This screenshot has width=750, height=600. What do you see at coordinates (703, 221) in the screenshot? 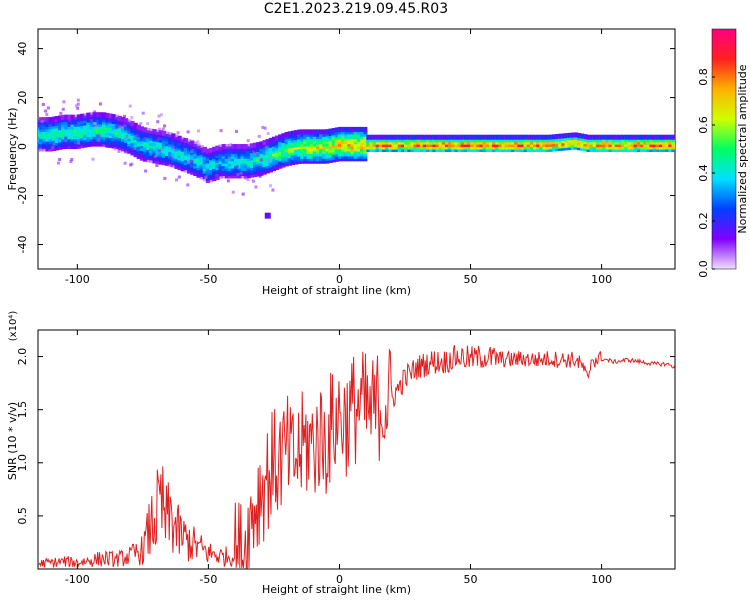
I see `colorbar-tick-label: 0.2` at bounding box center [703, 221].